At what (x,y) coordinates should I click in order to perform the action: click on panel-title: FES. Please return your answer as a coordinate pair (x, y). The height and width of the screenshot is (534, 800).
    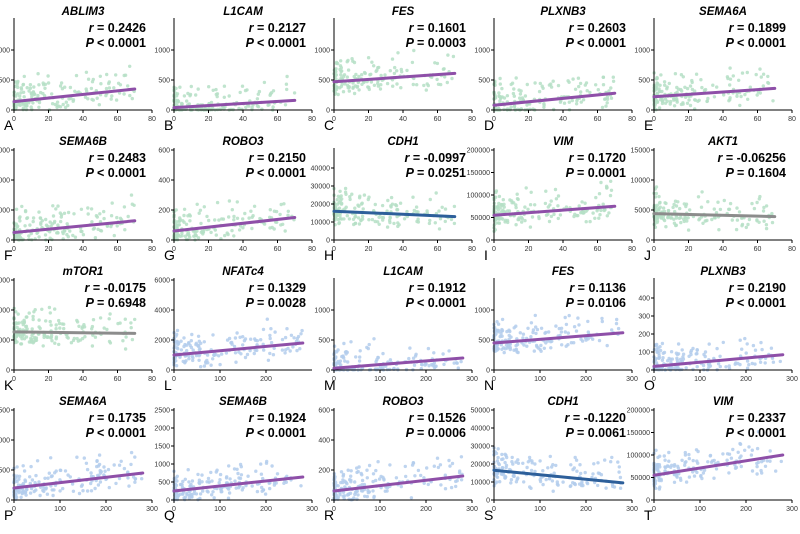
    Looking at the image, I should click on (403, 12).